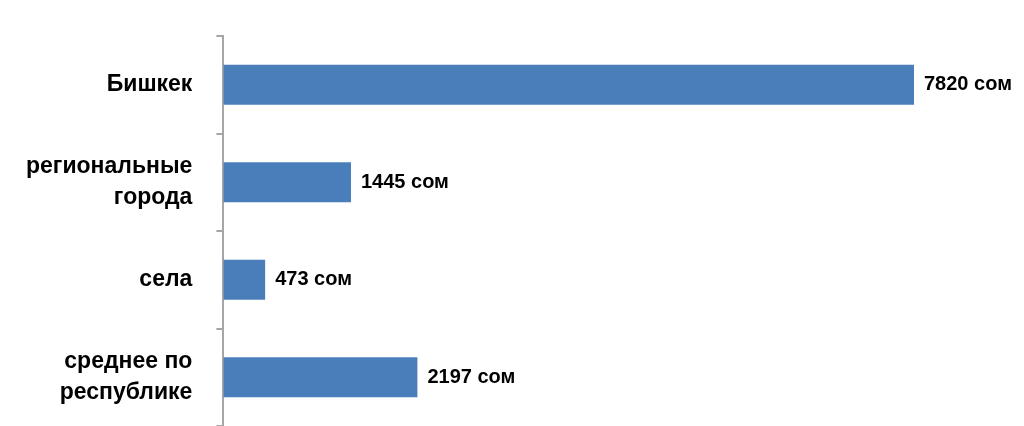 The height and width of the screenshot is (426, 1024). I want to click on y-tick-label: региональные города, so click(109, 181).